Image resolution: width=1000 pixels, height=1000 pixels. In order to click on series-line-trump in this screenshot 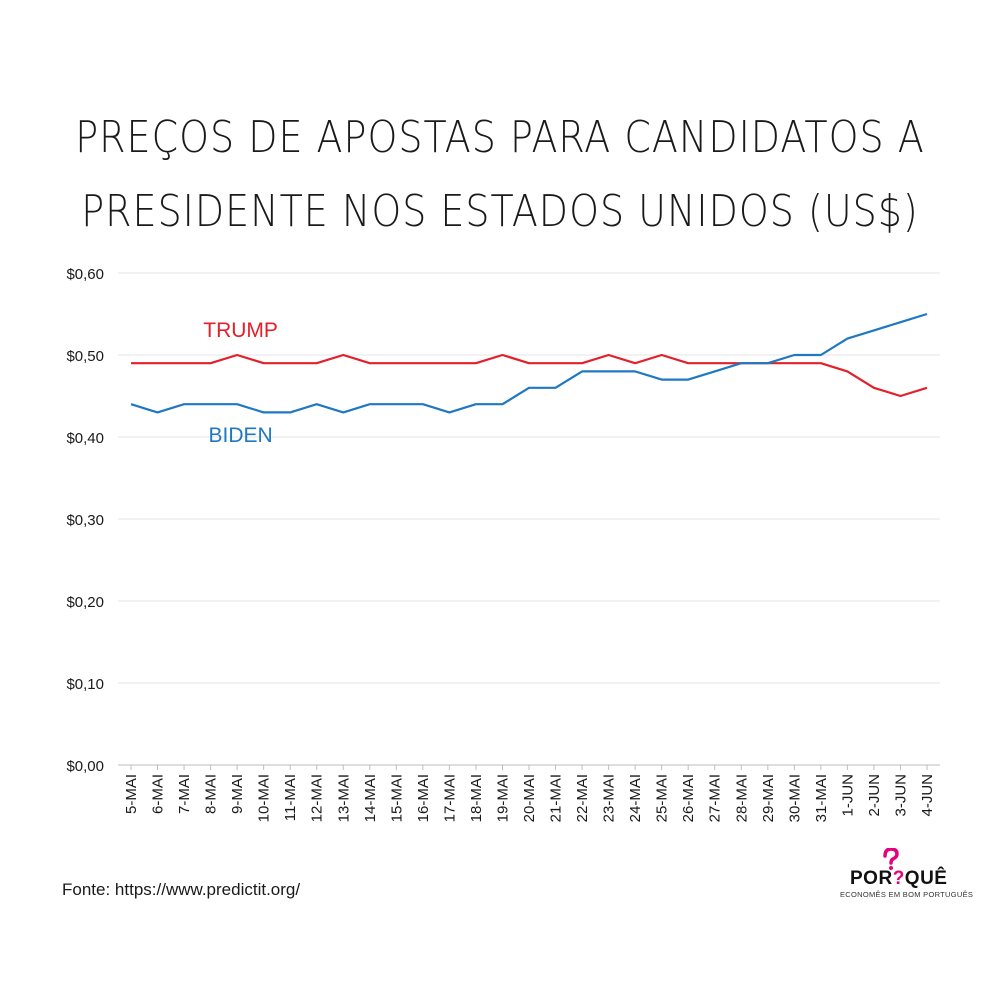, I will do `click(529, 375)`.